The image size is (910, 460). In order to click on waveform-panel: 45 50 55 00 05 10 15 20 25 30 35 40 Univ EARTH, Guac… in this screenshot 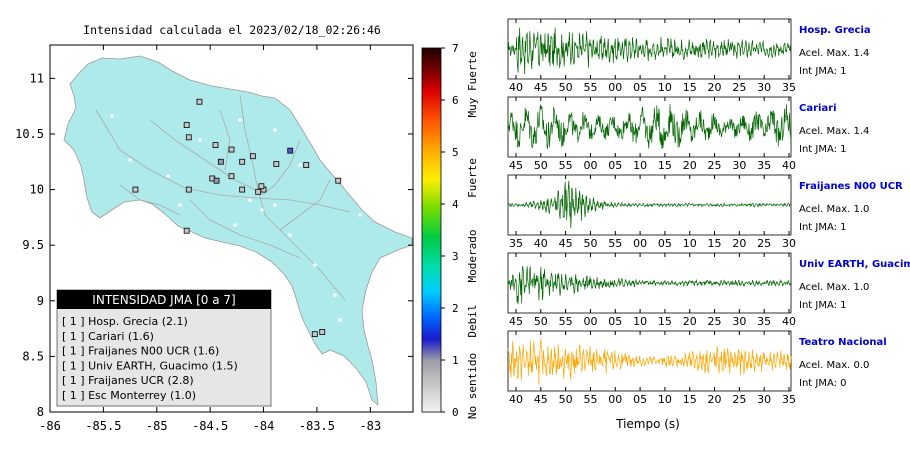, I will do `click(708, 290)`.